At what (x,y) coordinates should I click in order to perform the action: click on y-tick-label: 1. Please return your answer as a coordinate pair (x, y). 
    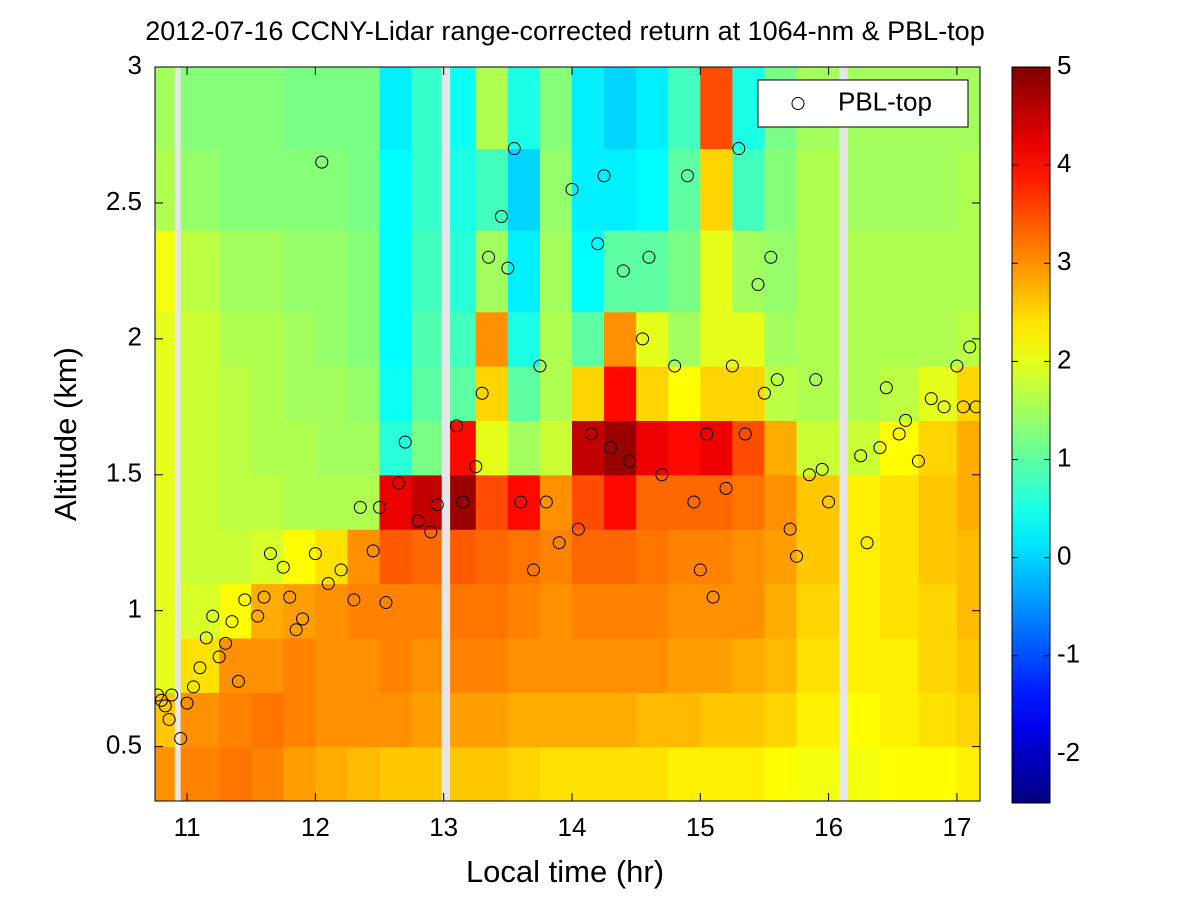
    Looking at the image, I should click on (135, 609).